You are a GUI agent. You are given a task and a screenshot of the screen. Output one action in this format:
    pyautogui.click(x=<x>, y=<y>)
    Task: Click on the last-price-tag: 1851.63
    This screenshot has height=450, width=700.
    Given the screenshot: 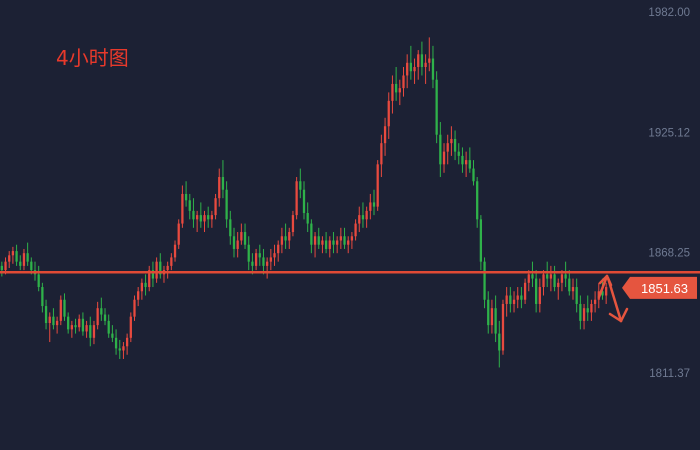 What is the action you would take?
    pyautogui.click(x=659, y=287)
    